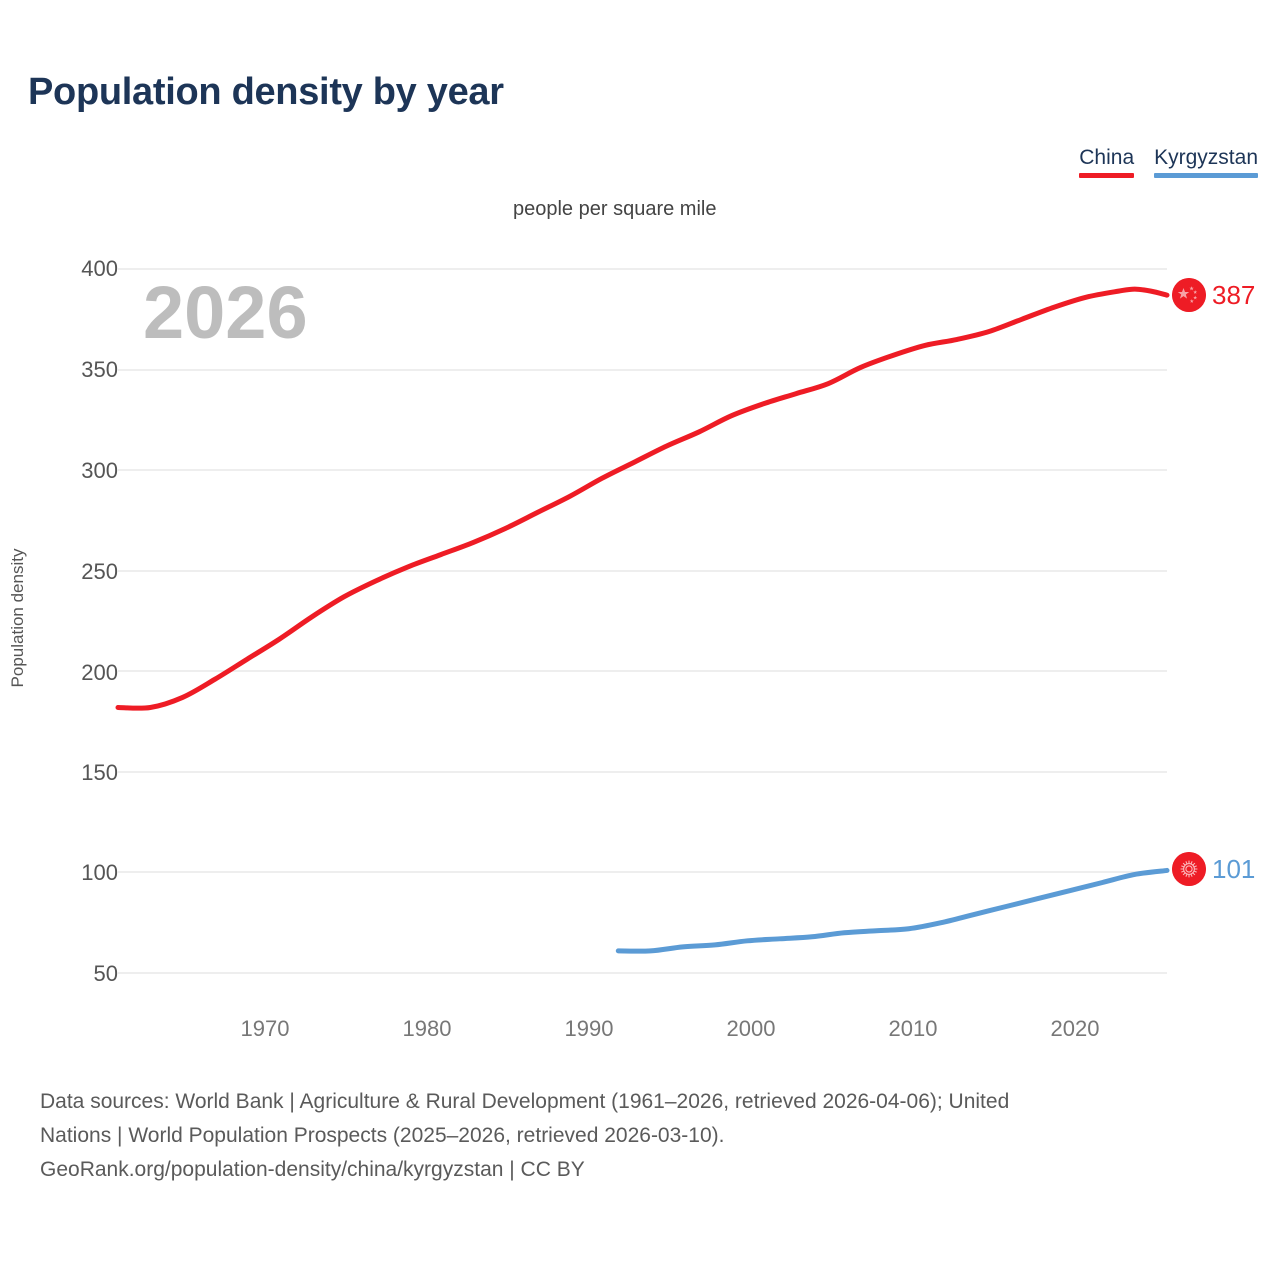 The image size is (1280, 1280). I want to click on endpoint-value-kyrgyzstan: 101, so click(1234, 869).